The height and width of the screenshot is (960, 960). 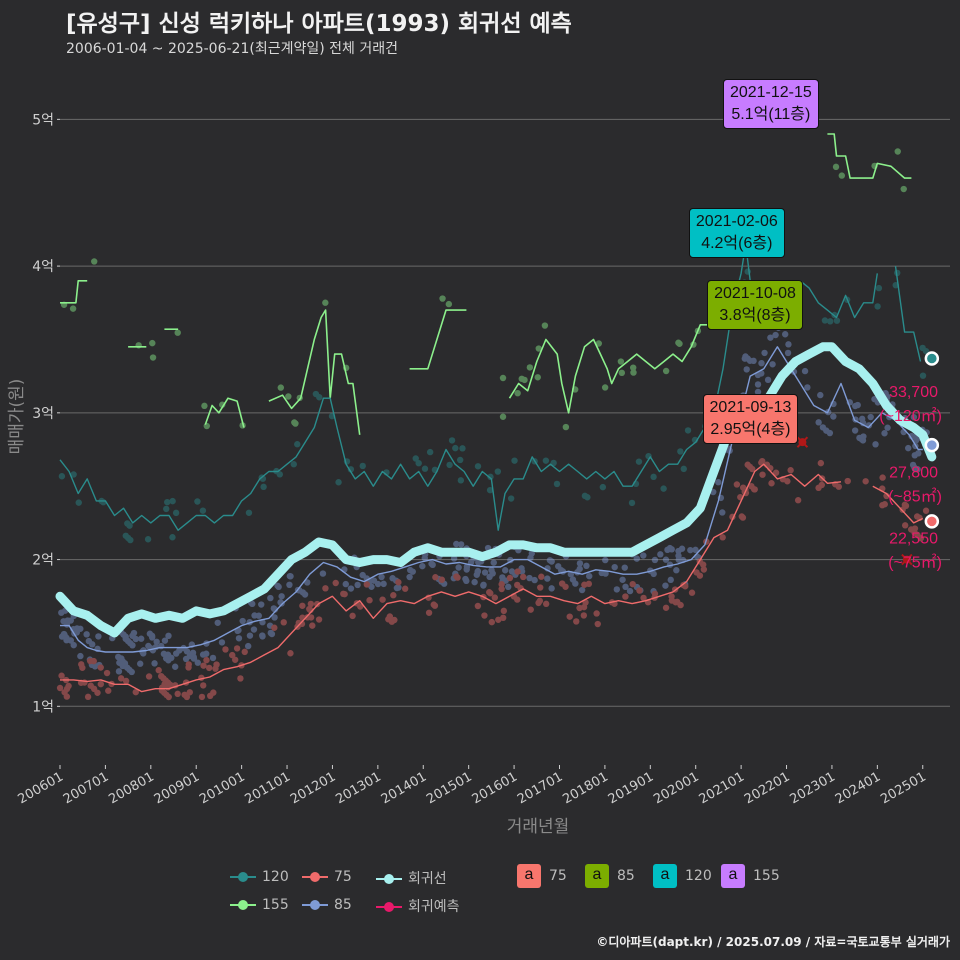 I want to click on x-tick-label: 202501, so click(x=903, y=788).